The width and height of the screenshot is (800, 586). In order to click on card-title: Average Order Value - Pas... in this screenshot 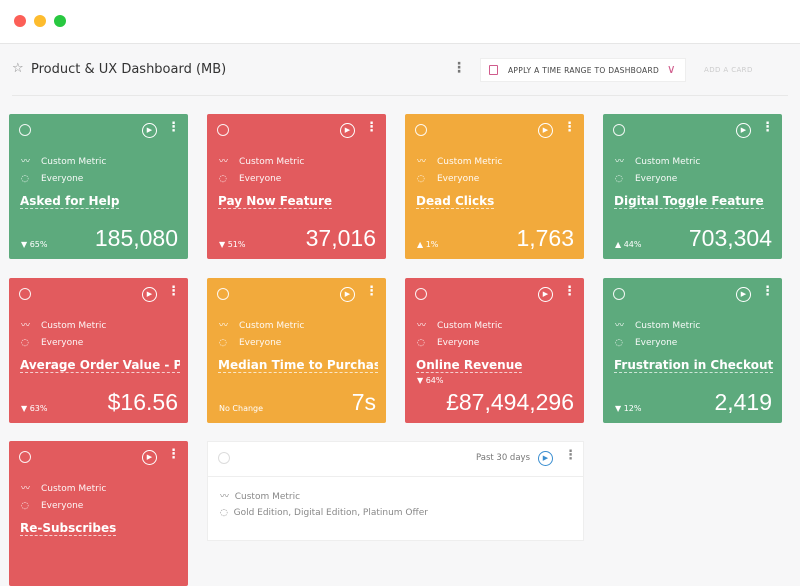, I will do `click(100, 365)`.